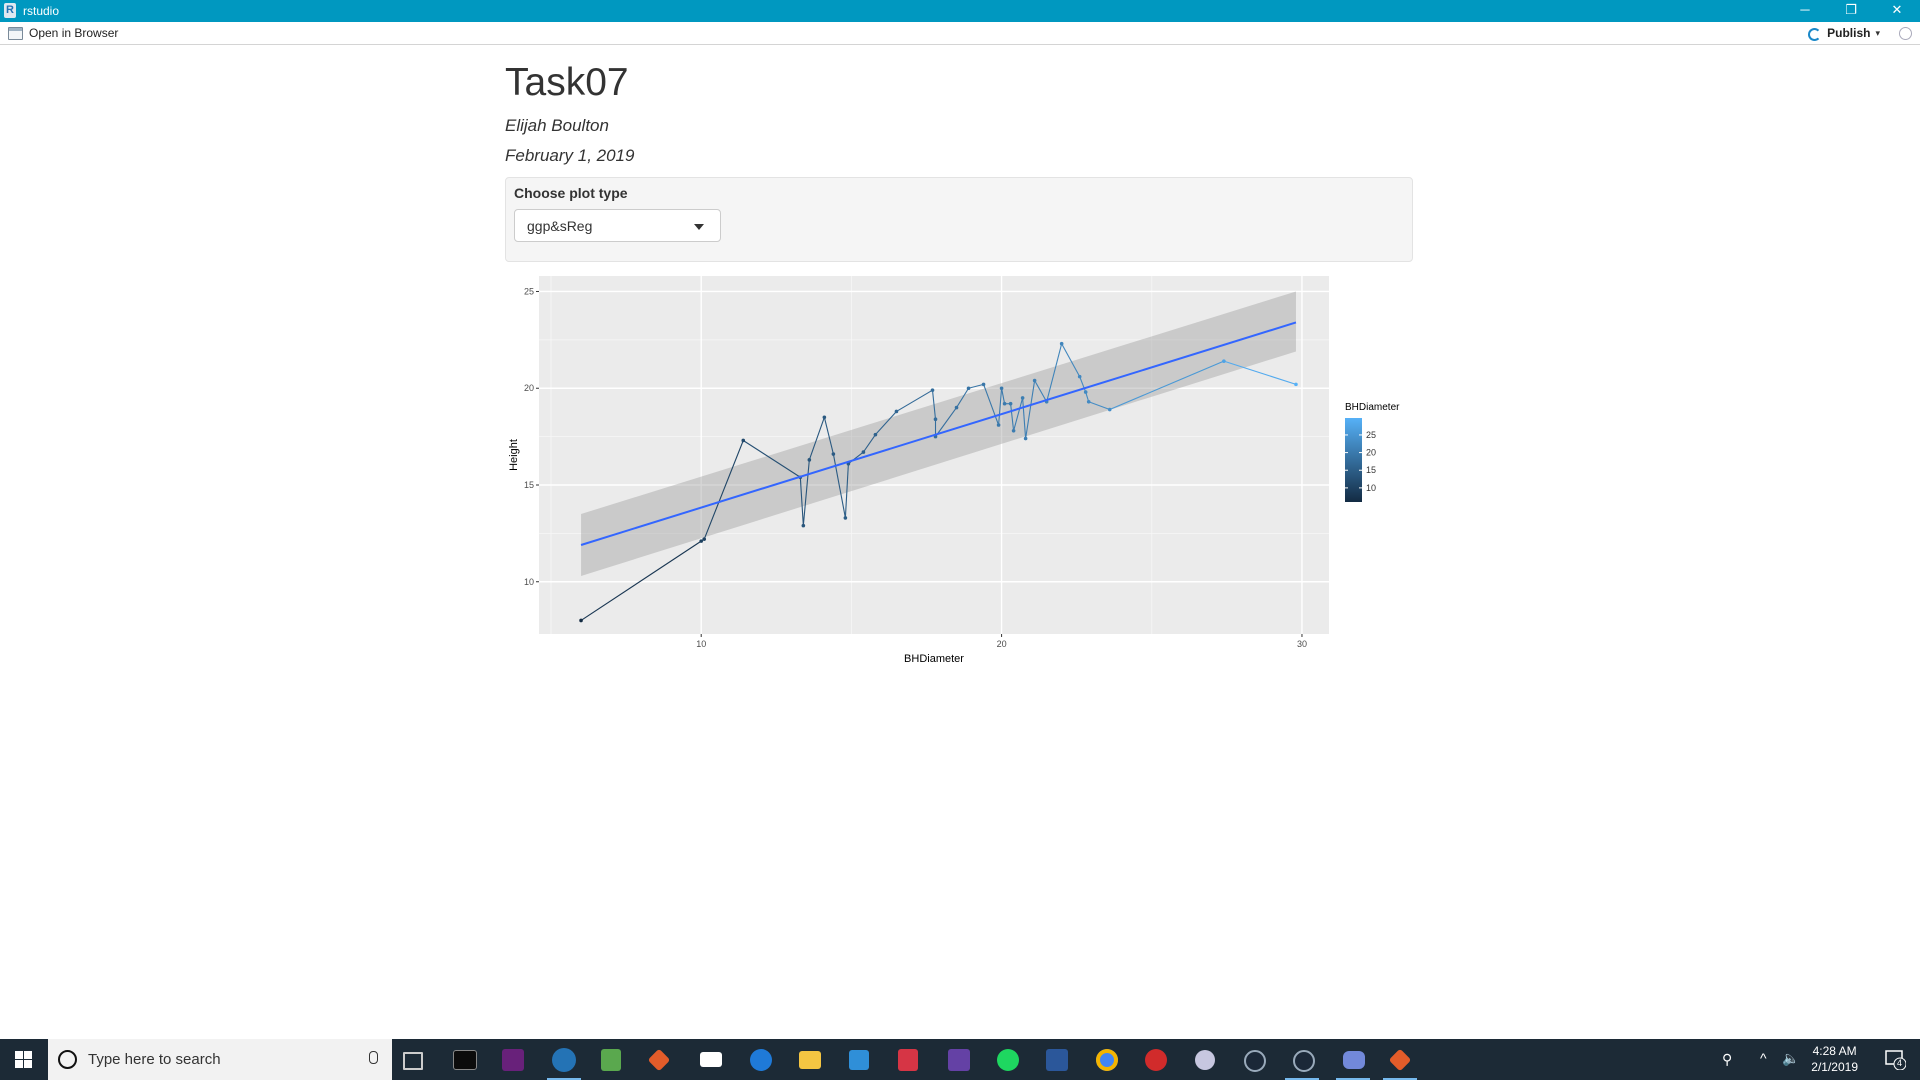  I want to click on store-icon, so click(859, 1060).